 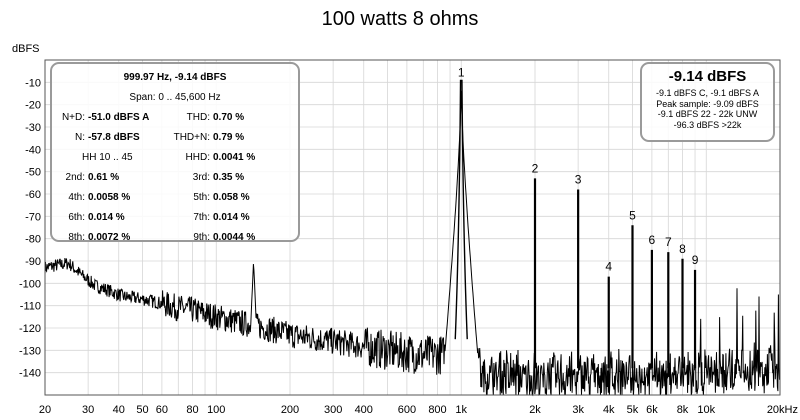 What do you see at coordinates (119, 410) in the screenshot?
I see `x-tick-label: 40` at bounding box center [119, 410].